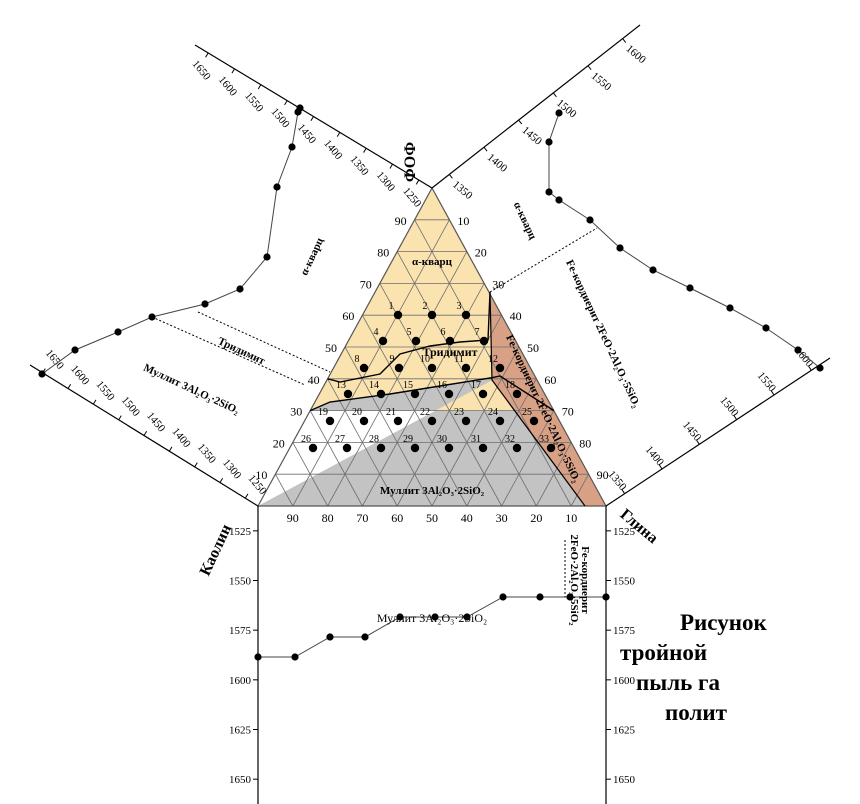  Describe the element at coordinates (477, 332) in the screenshot. I see `composition-point-number: 7` at that location.